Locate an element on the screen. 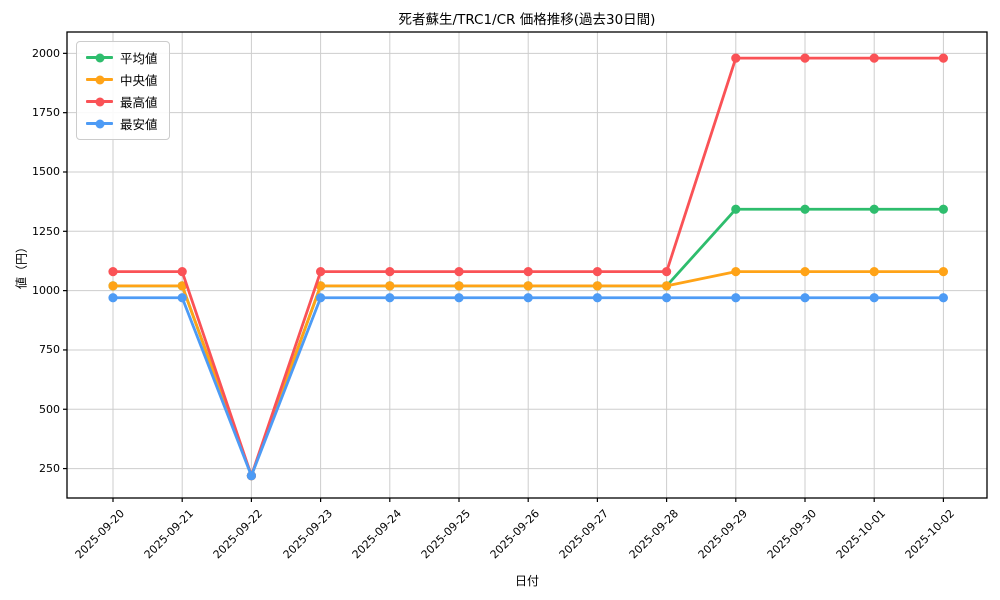  legend-item-min: 最安値 is located at coordinates (122, 123).